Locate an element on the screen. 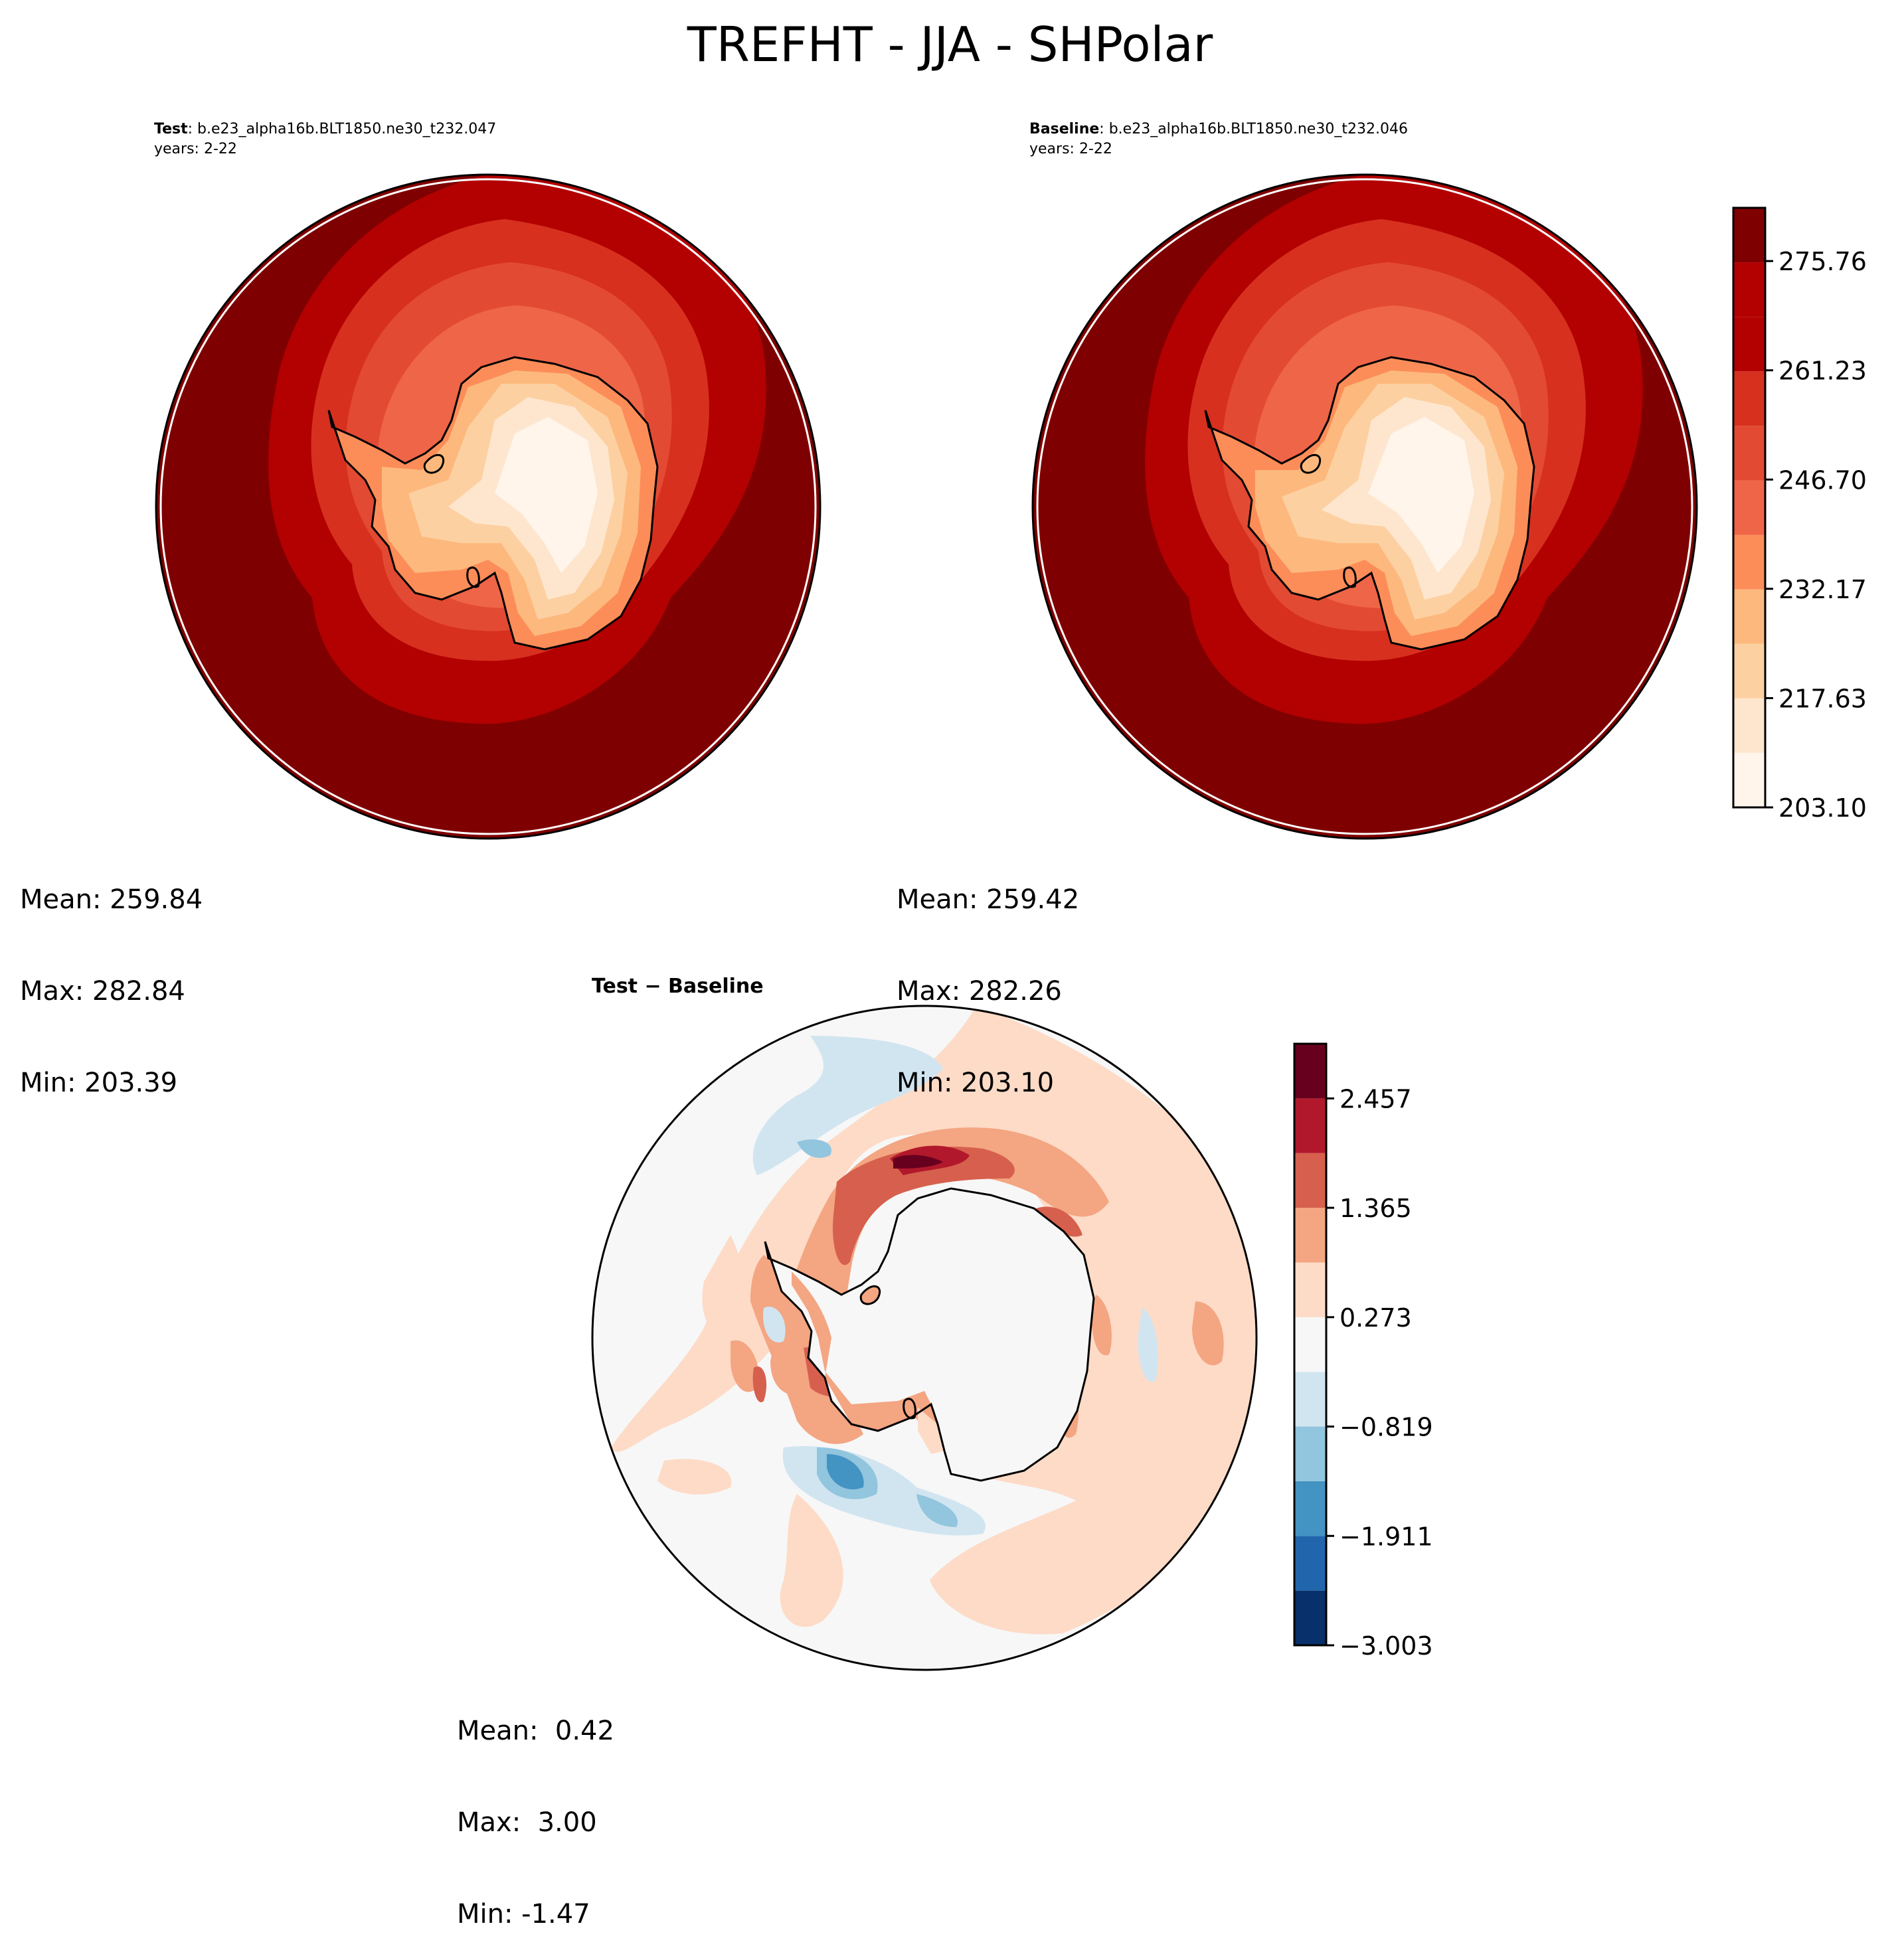  test-mean: Mean: 259.84 is located at coordinates (112, 899).